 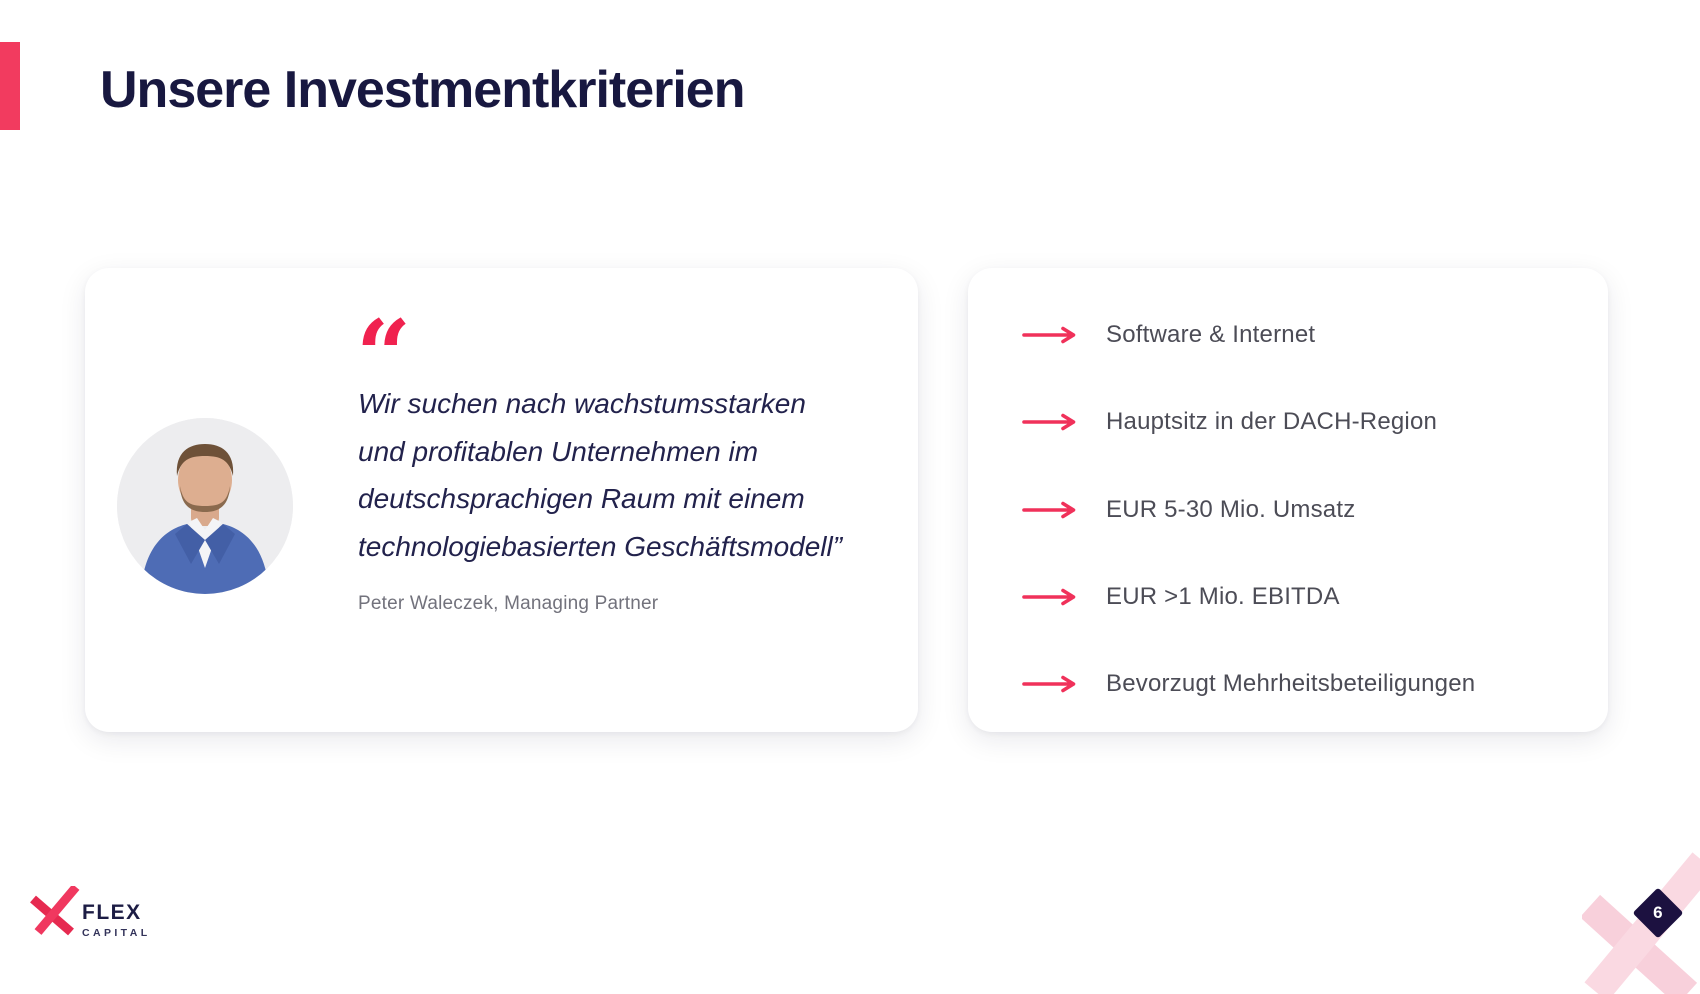 I want to click on avatar, so click(x=205, y=506).